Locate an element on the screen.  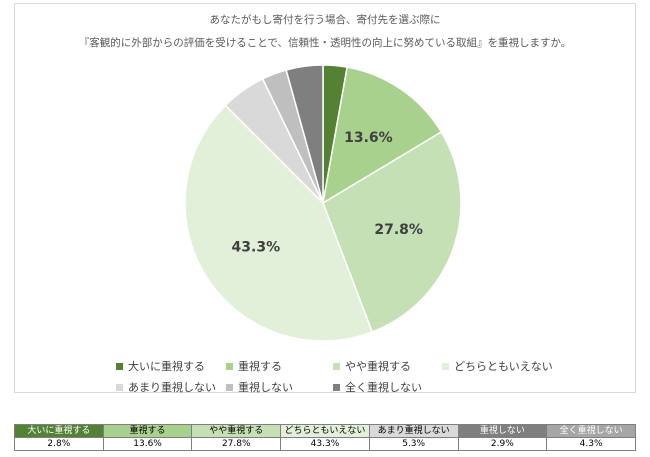
legend-label: あまり重視しない is located at coordinates (172, 387).